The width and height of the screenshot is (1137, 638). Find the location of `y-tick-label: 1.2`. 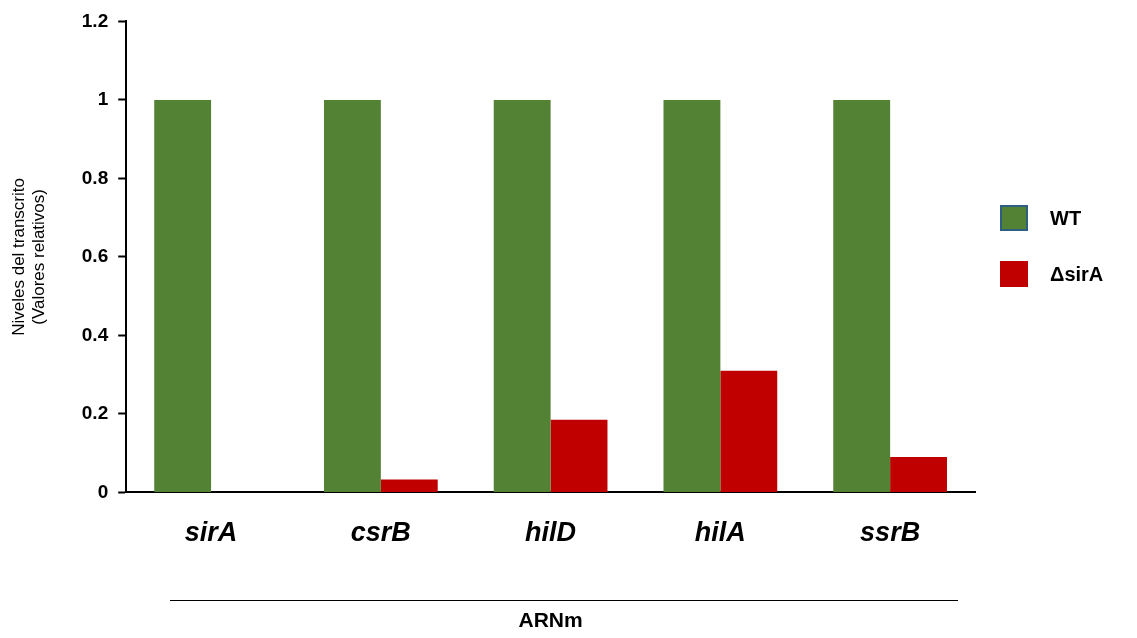

y-tick-label: 1.2 is located at coordinates (95, 20).